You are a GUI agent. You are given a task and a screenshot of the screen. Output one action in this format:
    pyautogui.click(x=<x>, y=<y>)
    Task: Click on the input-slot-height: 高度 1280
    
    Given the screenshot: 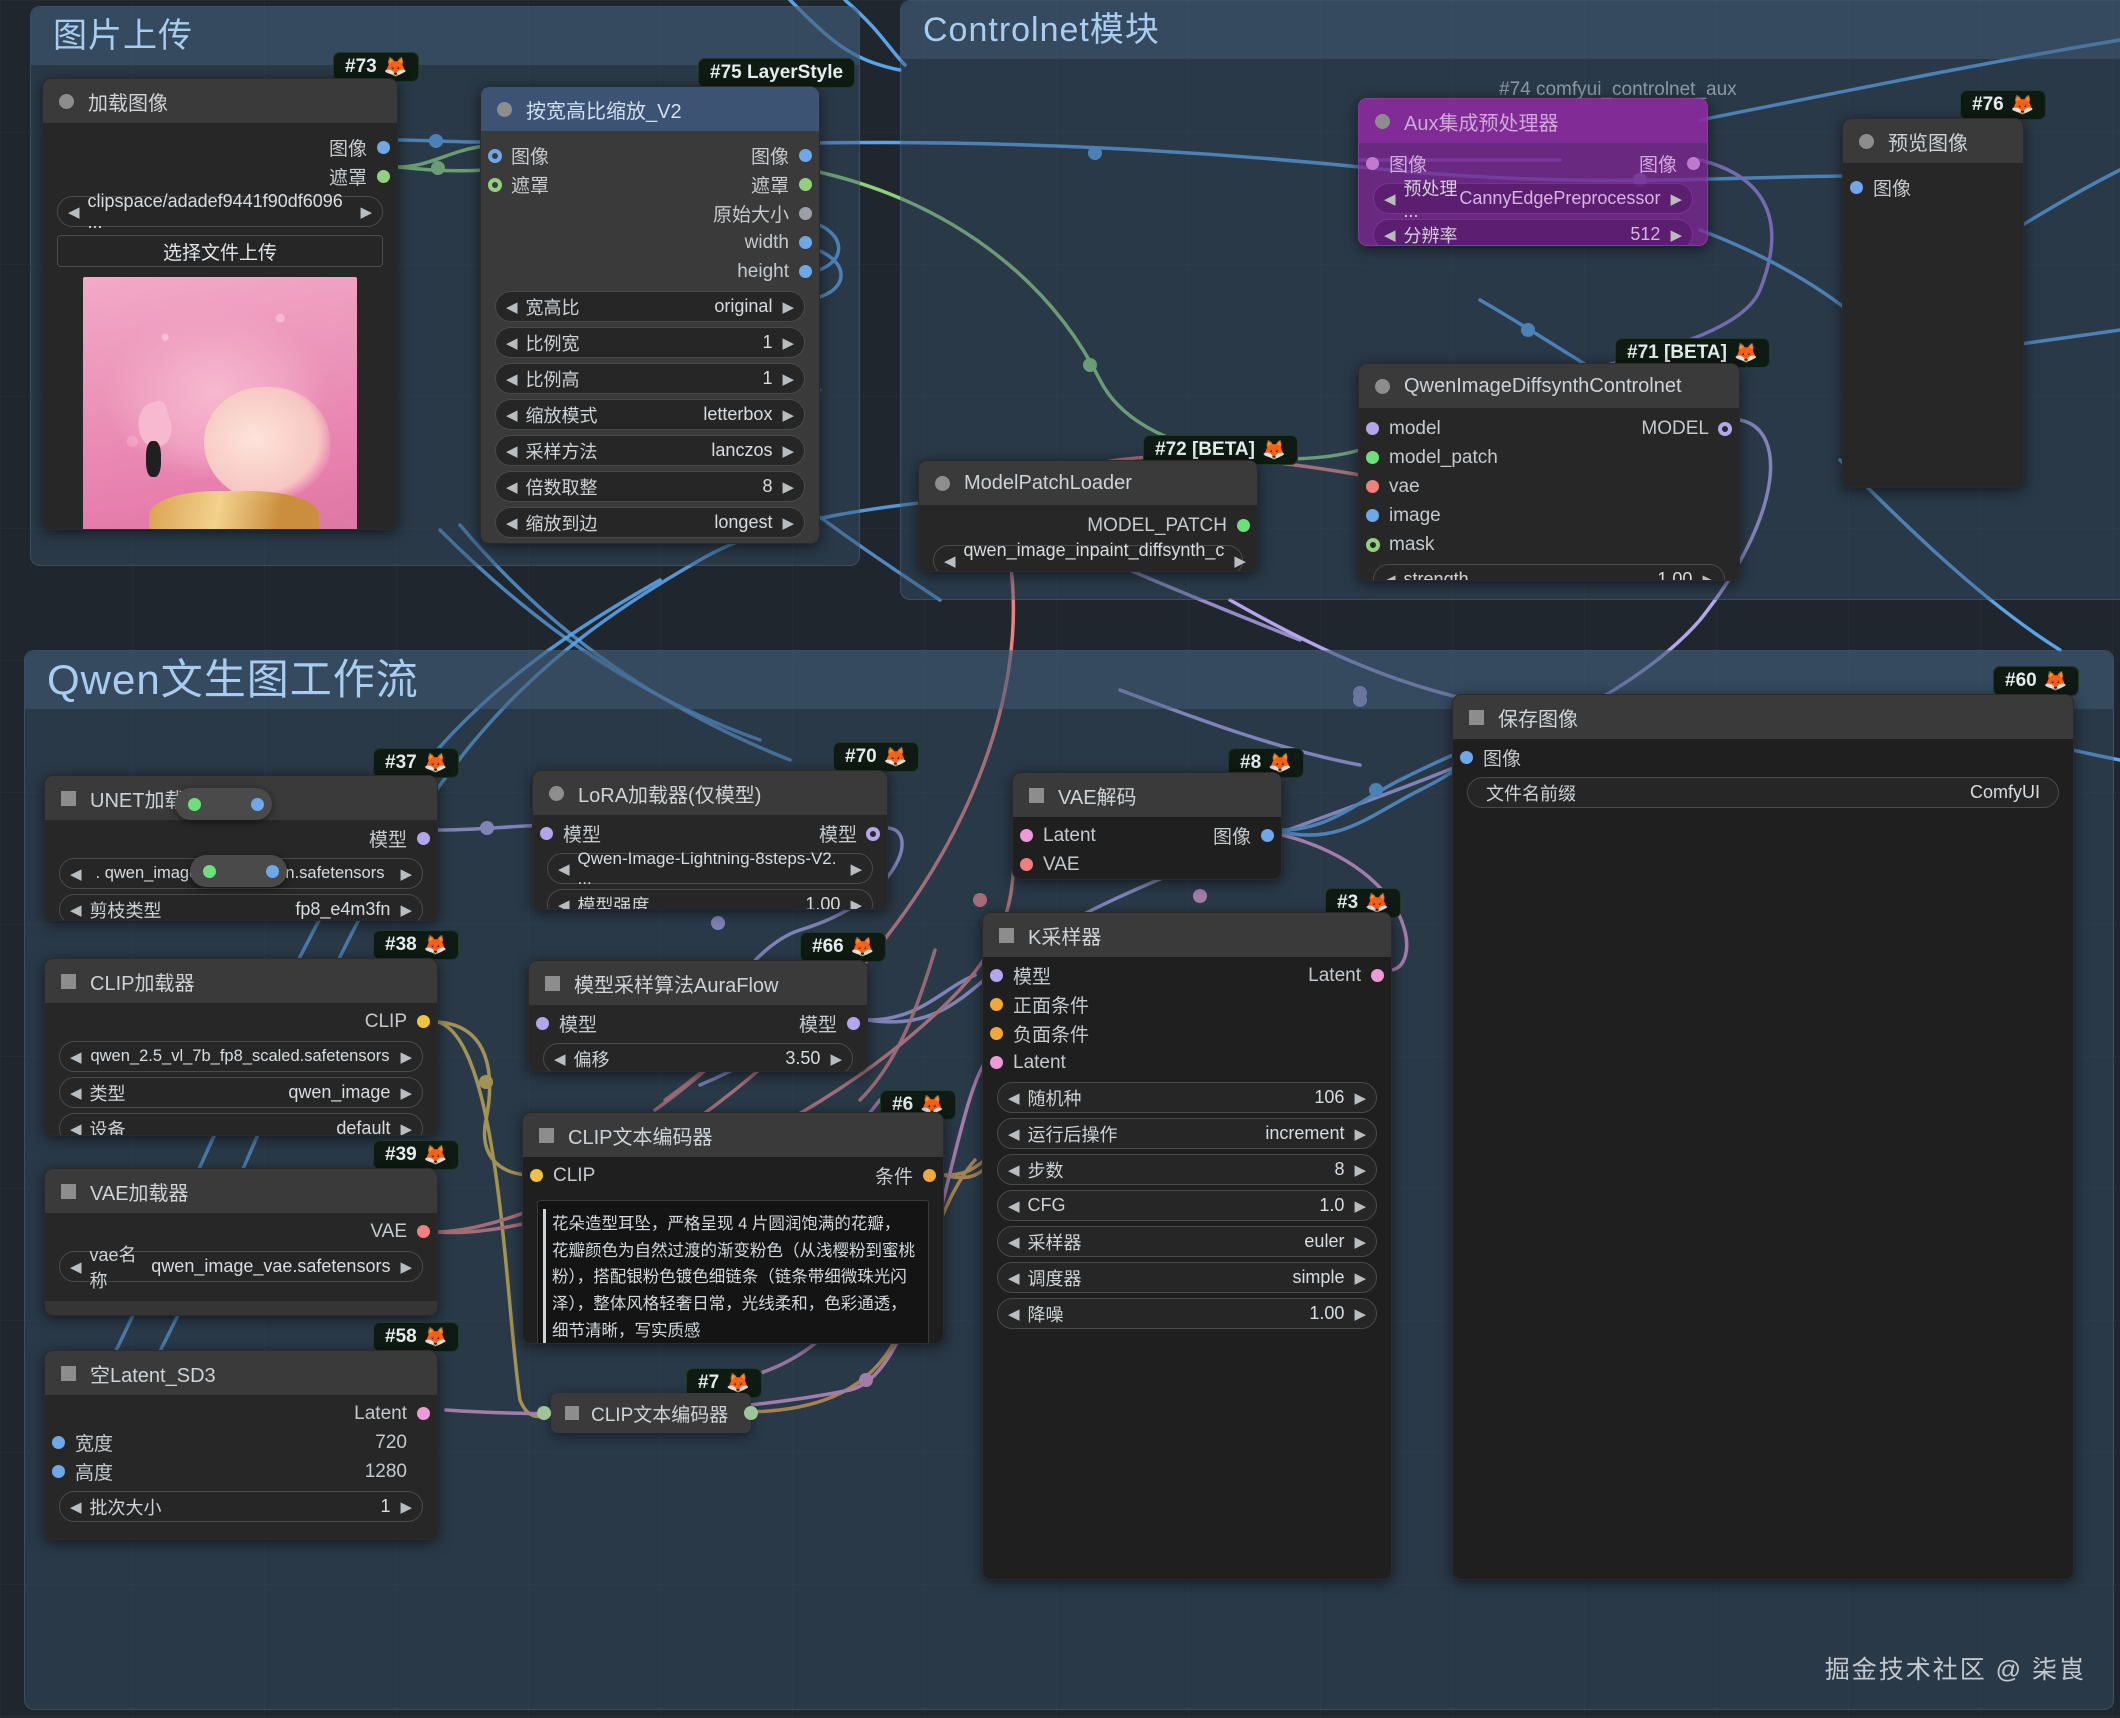 What is the action you would take?
    pyautogui.click(x=241, y=1471)
    